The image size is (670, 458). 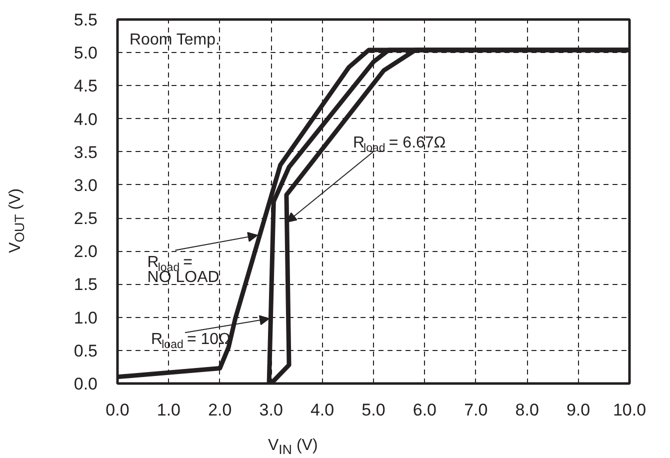 I want to click on y-tick-label: 4.0, so click(x=86, y=119).